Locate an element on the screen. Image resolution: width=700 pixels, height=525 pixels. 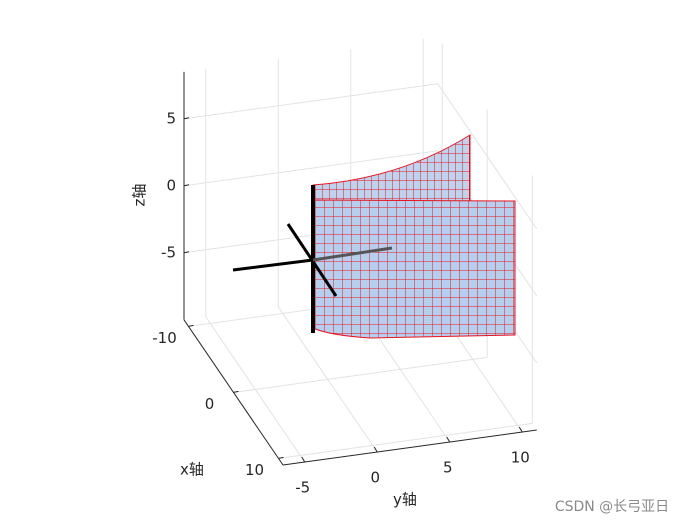
x-axis-label: x轴 is located at coordinates (192, 470).